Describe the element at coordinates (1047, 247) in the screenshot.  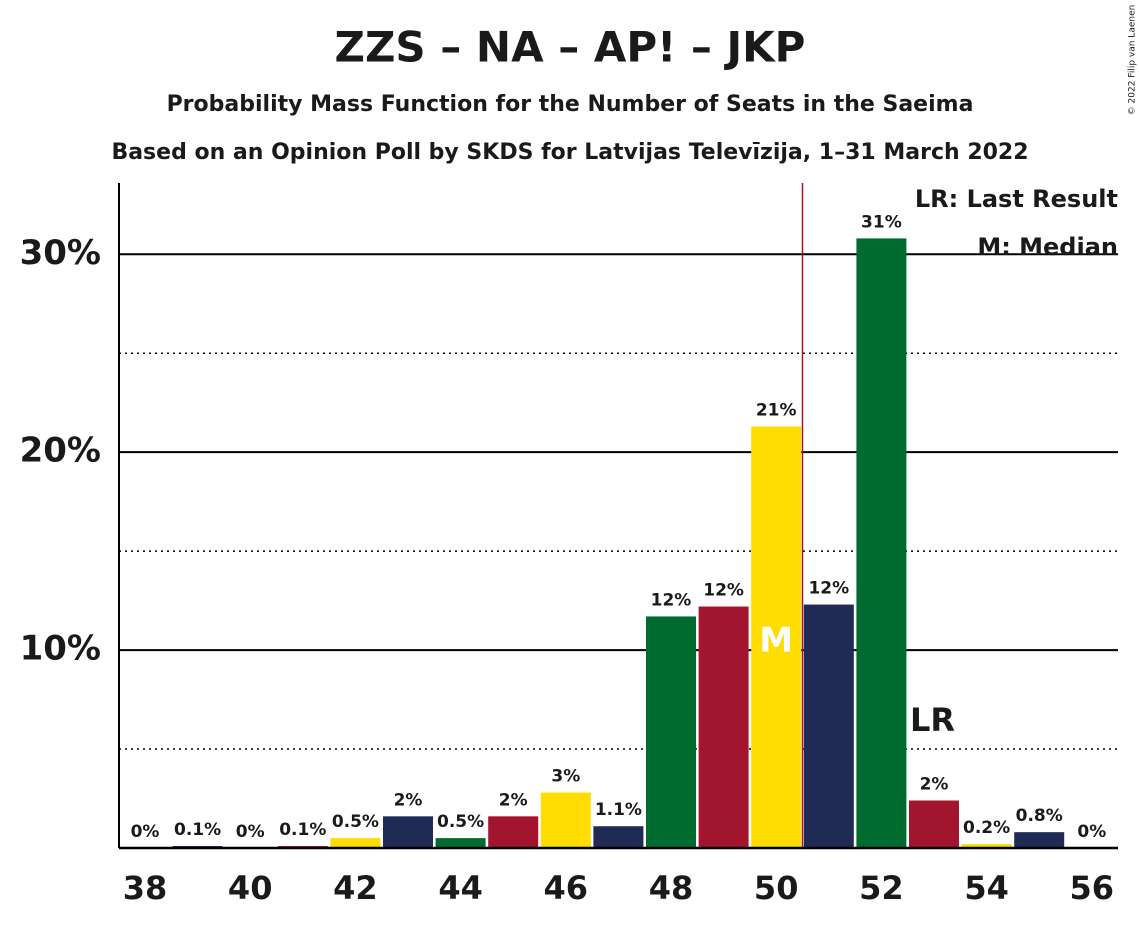
I see `legend-entry: M: Median` at that location.